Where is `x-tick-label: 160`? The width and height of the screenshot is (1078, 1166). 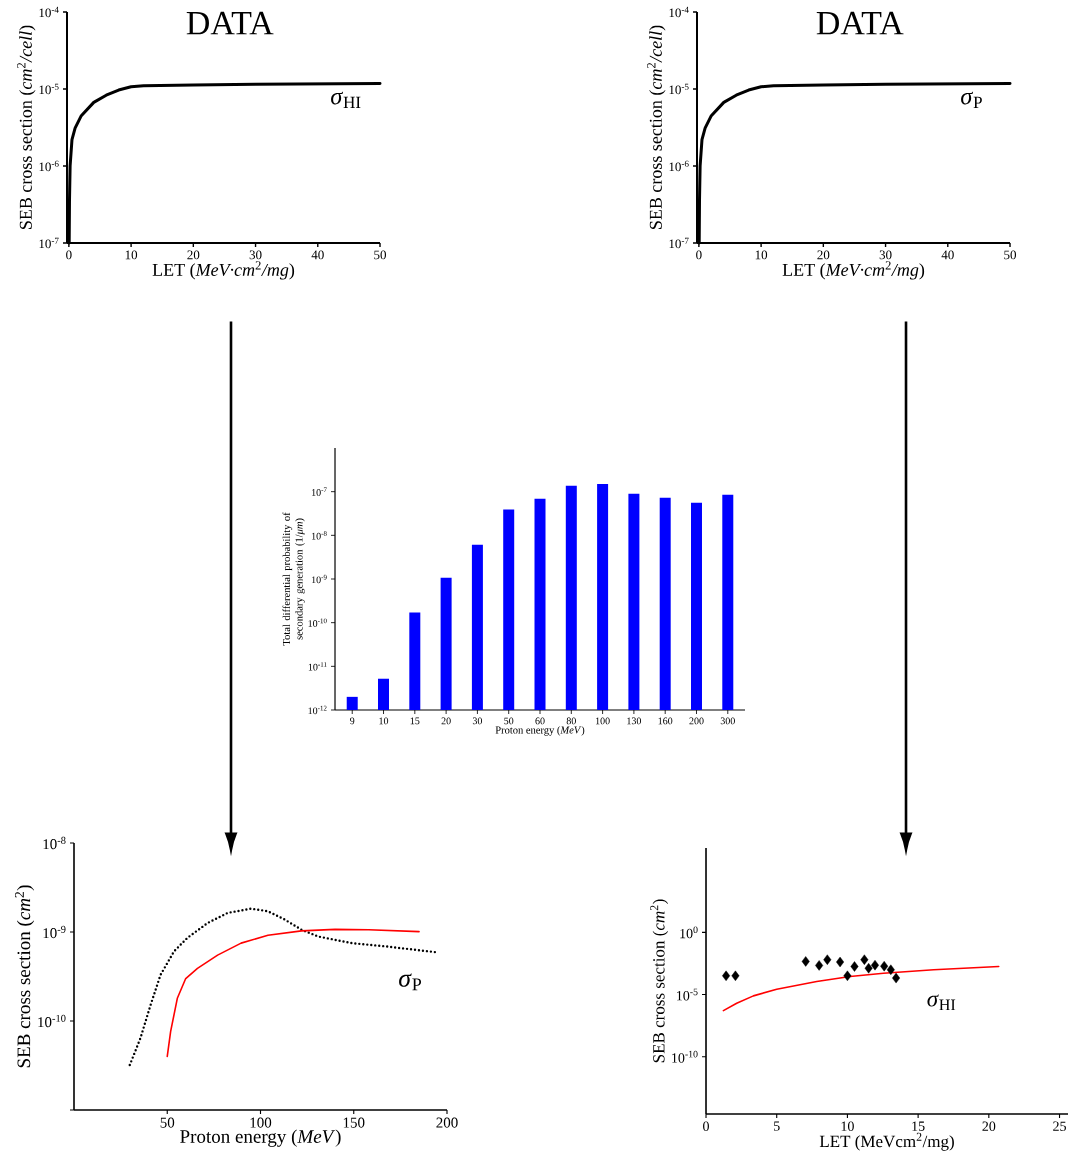 x-tick-label: 160 is located at coordinates (665, 721).